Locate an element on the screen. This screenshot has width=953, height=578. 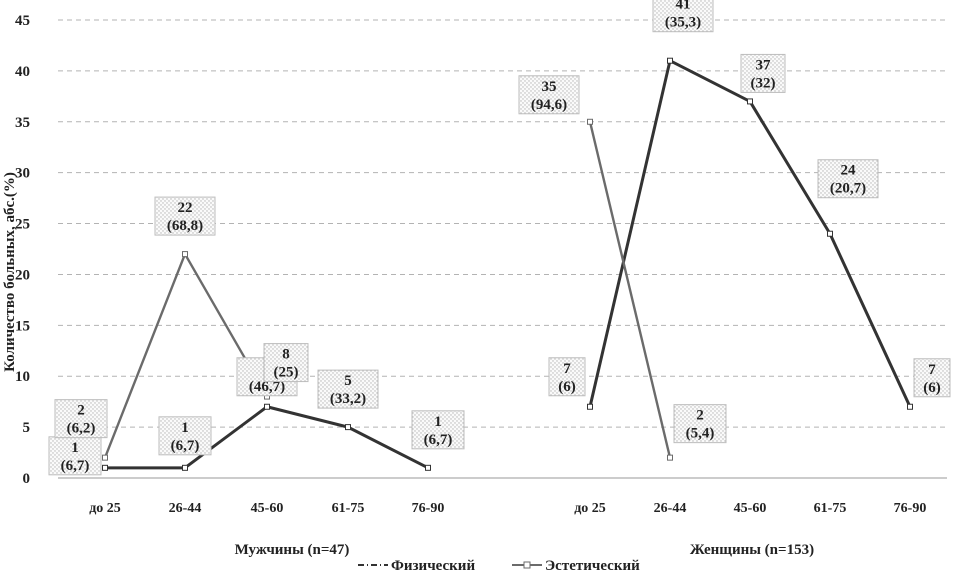
data-label-percent: (33,2) is located at coordinates (348, 399).